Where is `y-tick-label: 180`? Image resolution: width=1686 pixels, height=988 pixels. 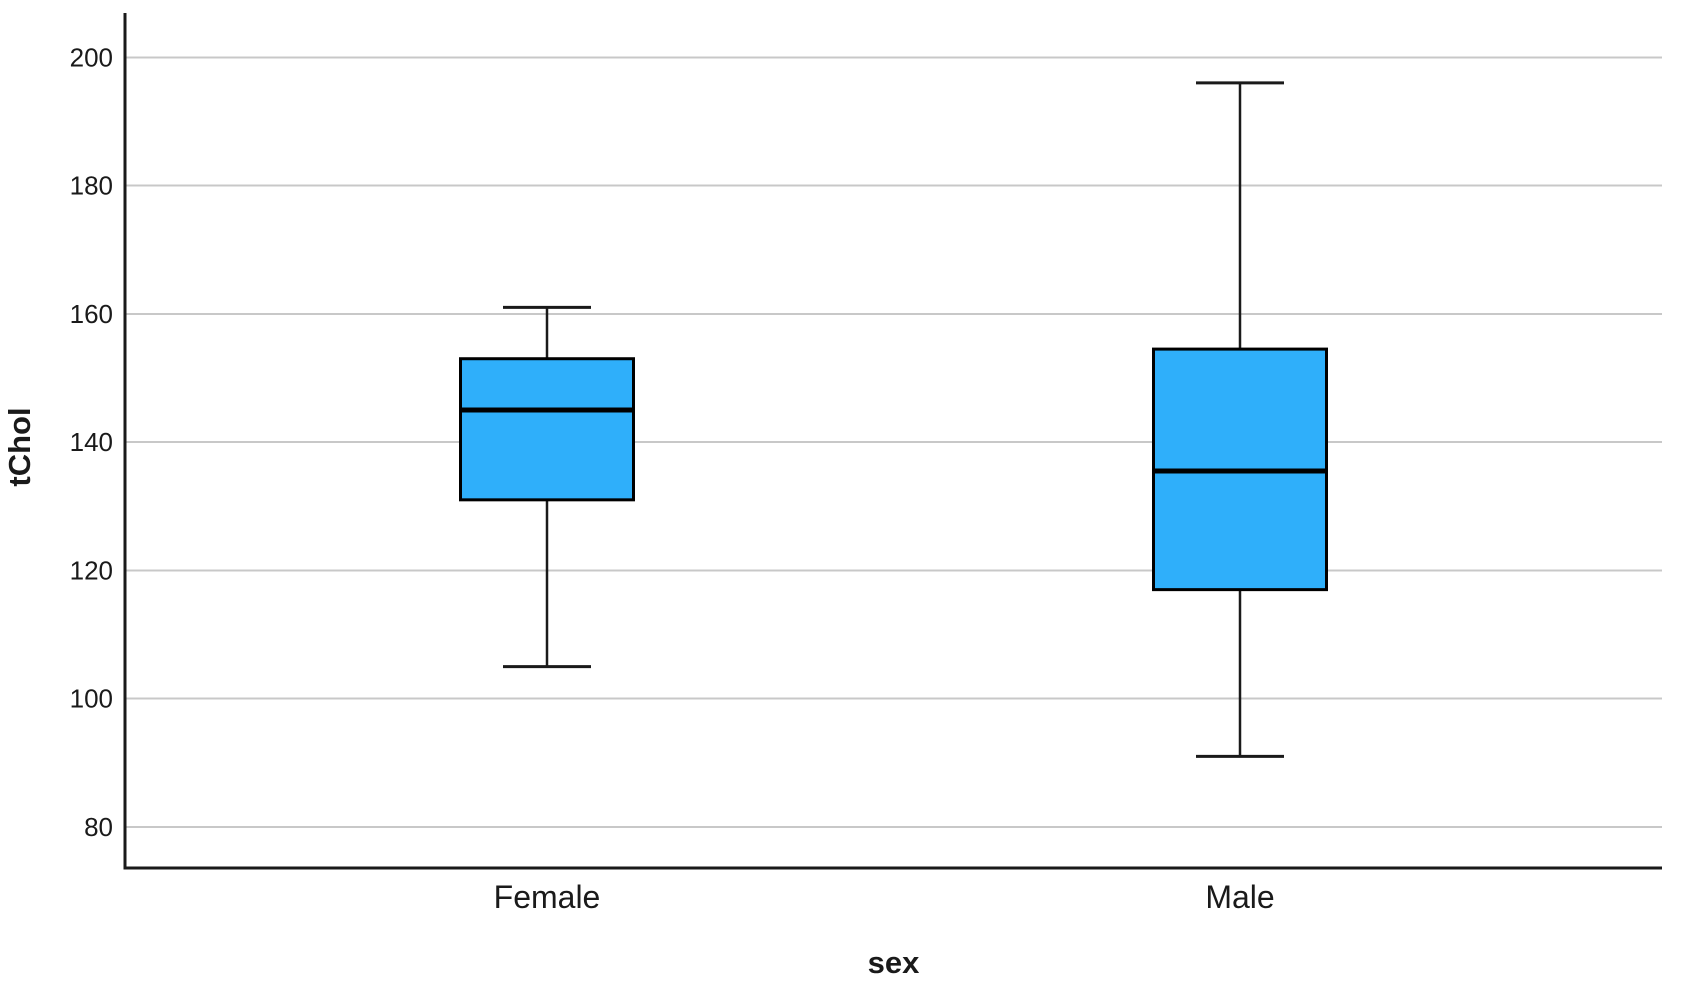
y-tick-label: 180 is located at coordinates (91, 186).